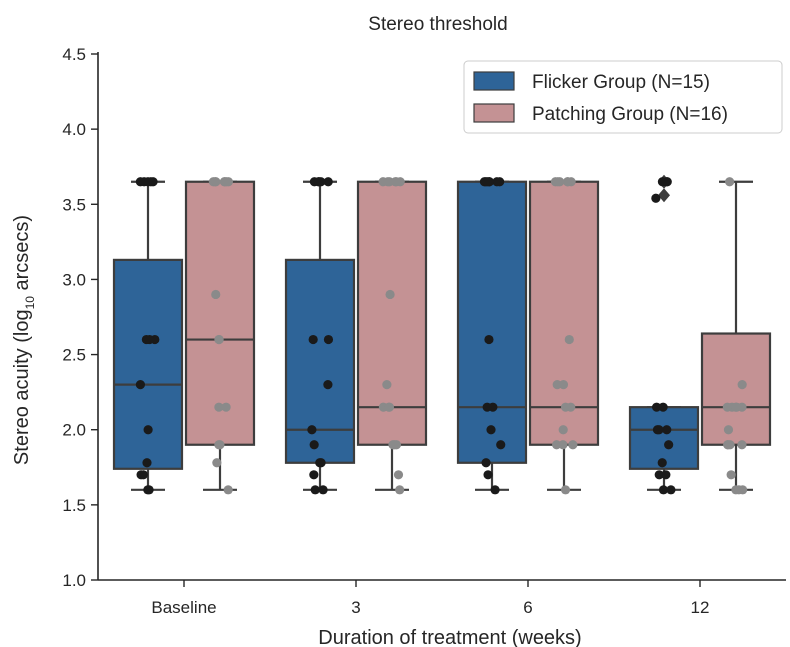 The image size is (790, 647). I want to click on x-tick-label: 12, so click(700, 607).